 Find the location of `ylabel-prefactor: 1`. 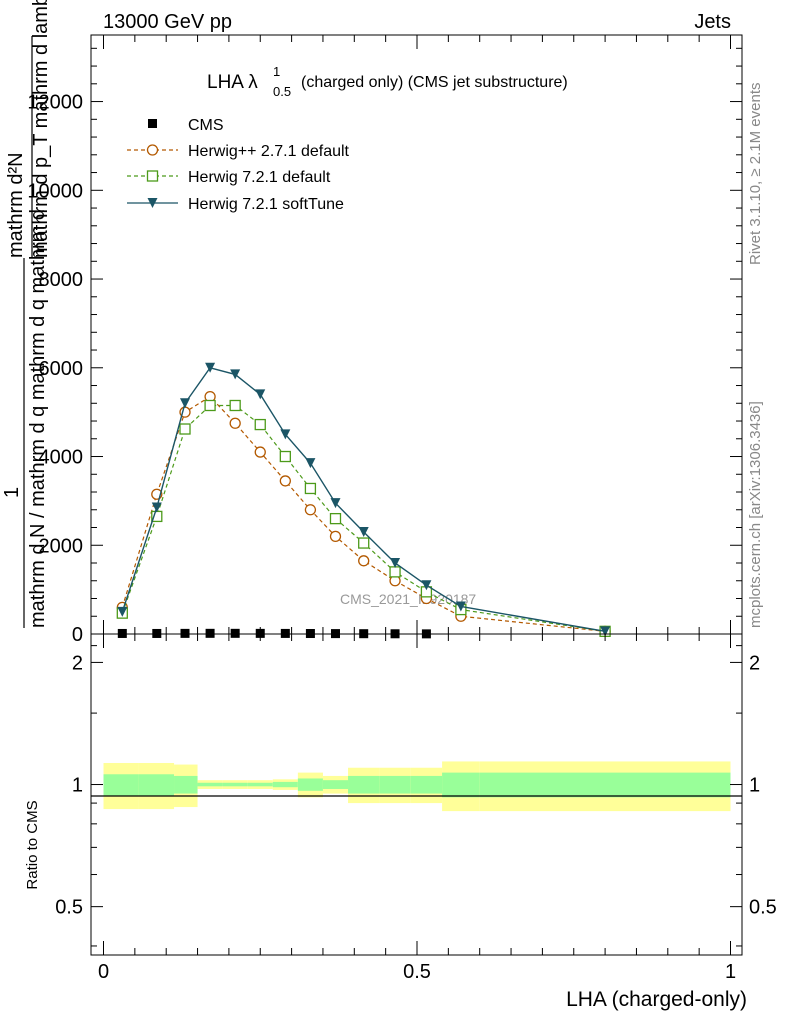

ylabel-prefactor: 1 is located at coordinates (12, 492).